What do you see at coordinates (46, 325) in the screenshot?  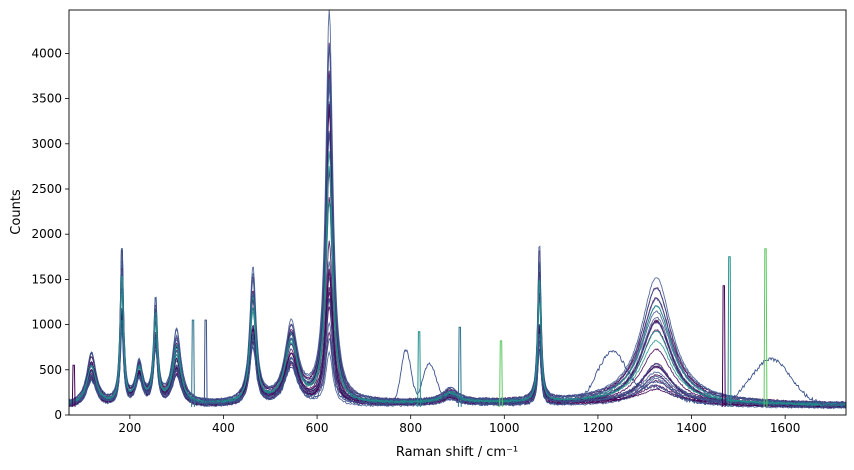 I see `y-tick-label-1000: 1000` at bounding box center [46, 325].